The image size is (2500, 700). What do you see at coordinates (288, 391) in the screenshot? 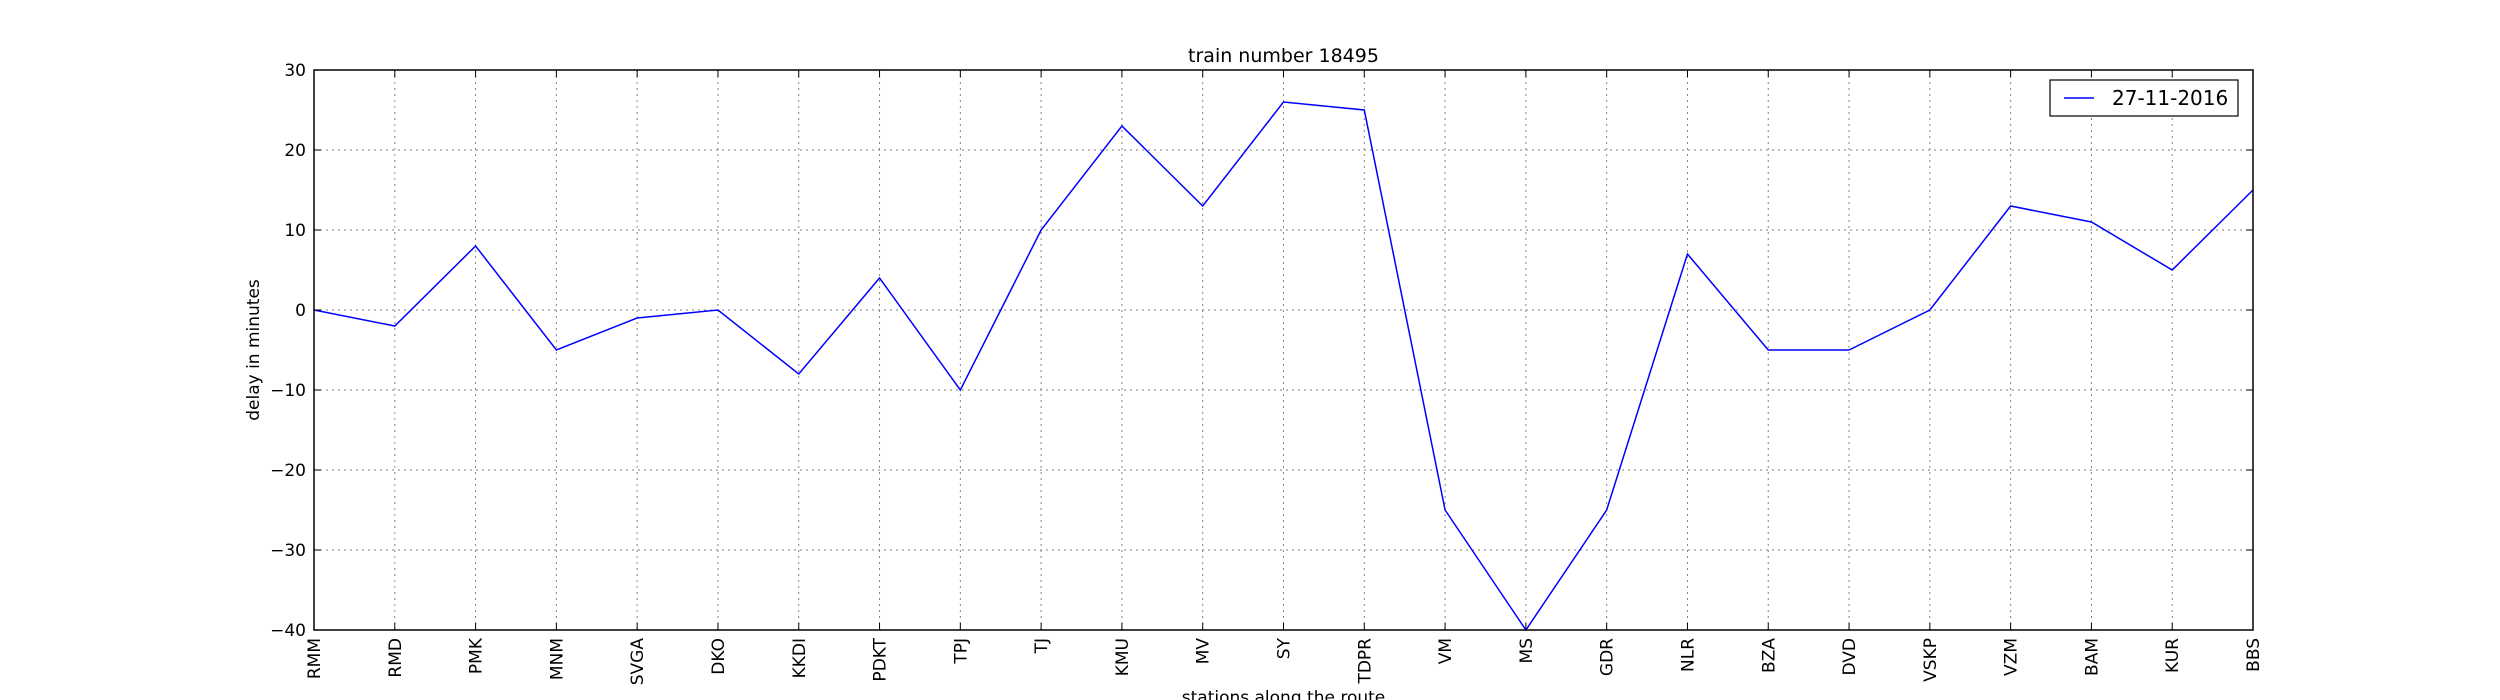
I see `y-tick-label: −10` at bounding box center [288, 391].